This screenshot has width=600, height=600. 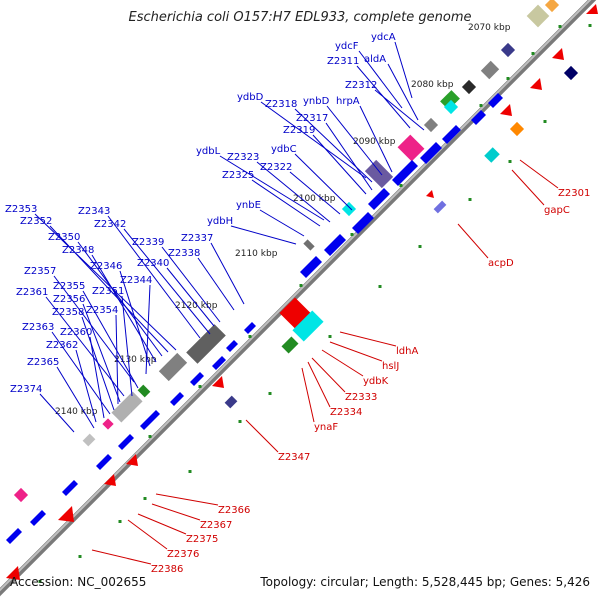 What do you see at coordinates (238, 175) in the screenshot?
I see `gene-top-label: Z2325` at bounding box center [238, 175].